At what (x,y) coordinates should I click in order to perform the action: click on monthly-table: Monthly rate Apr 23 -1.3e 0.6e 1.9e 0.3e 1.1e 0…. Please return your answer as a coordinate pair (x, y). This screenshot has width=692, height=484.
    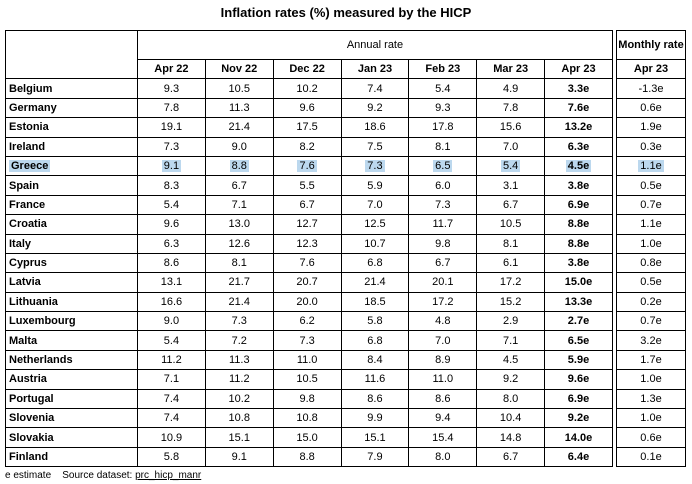
    Looking at the image, I should click on (651, 249).